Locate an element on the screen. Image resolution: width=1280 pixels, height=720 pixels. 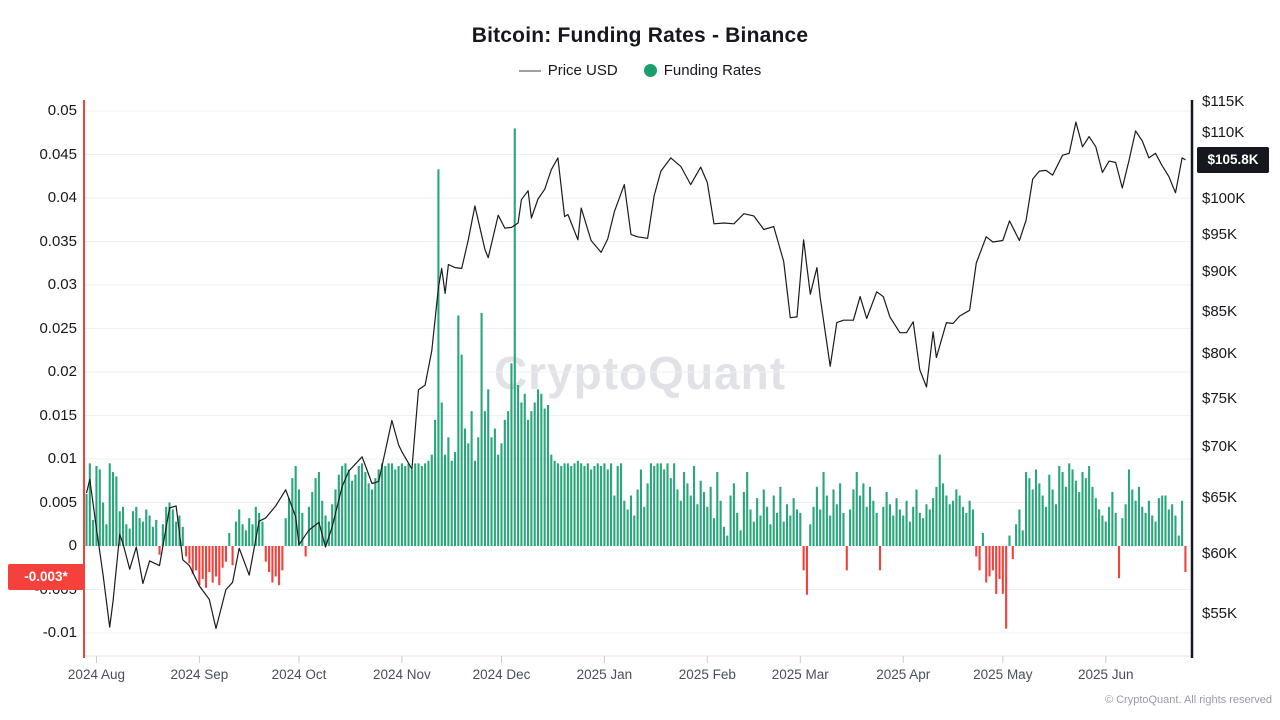
x-axis-month-label: 2024 Dec is located at coordinates (501, 674).